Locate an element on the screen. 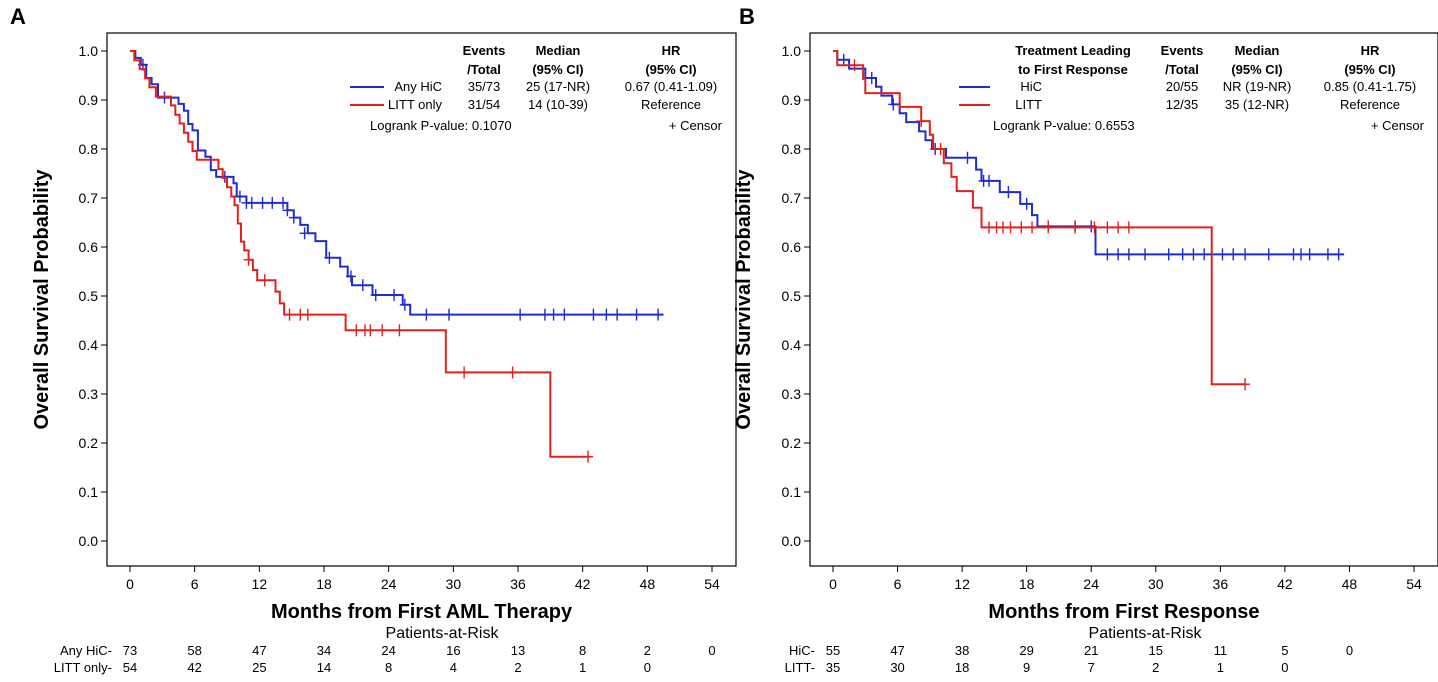 The height and width of the screenshot is (682, 1438). x-tick-label: 0 is located at coordinates (130, 584).